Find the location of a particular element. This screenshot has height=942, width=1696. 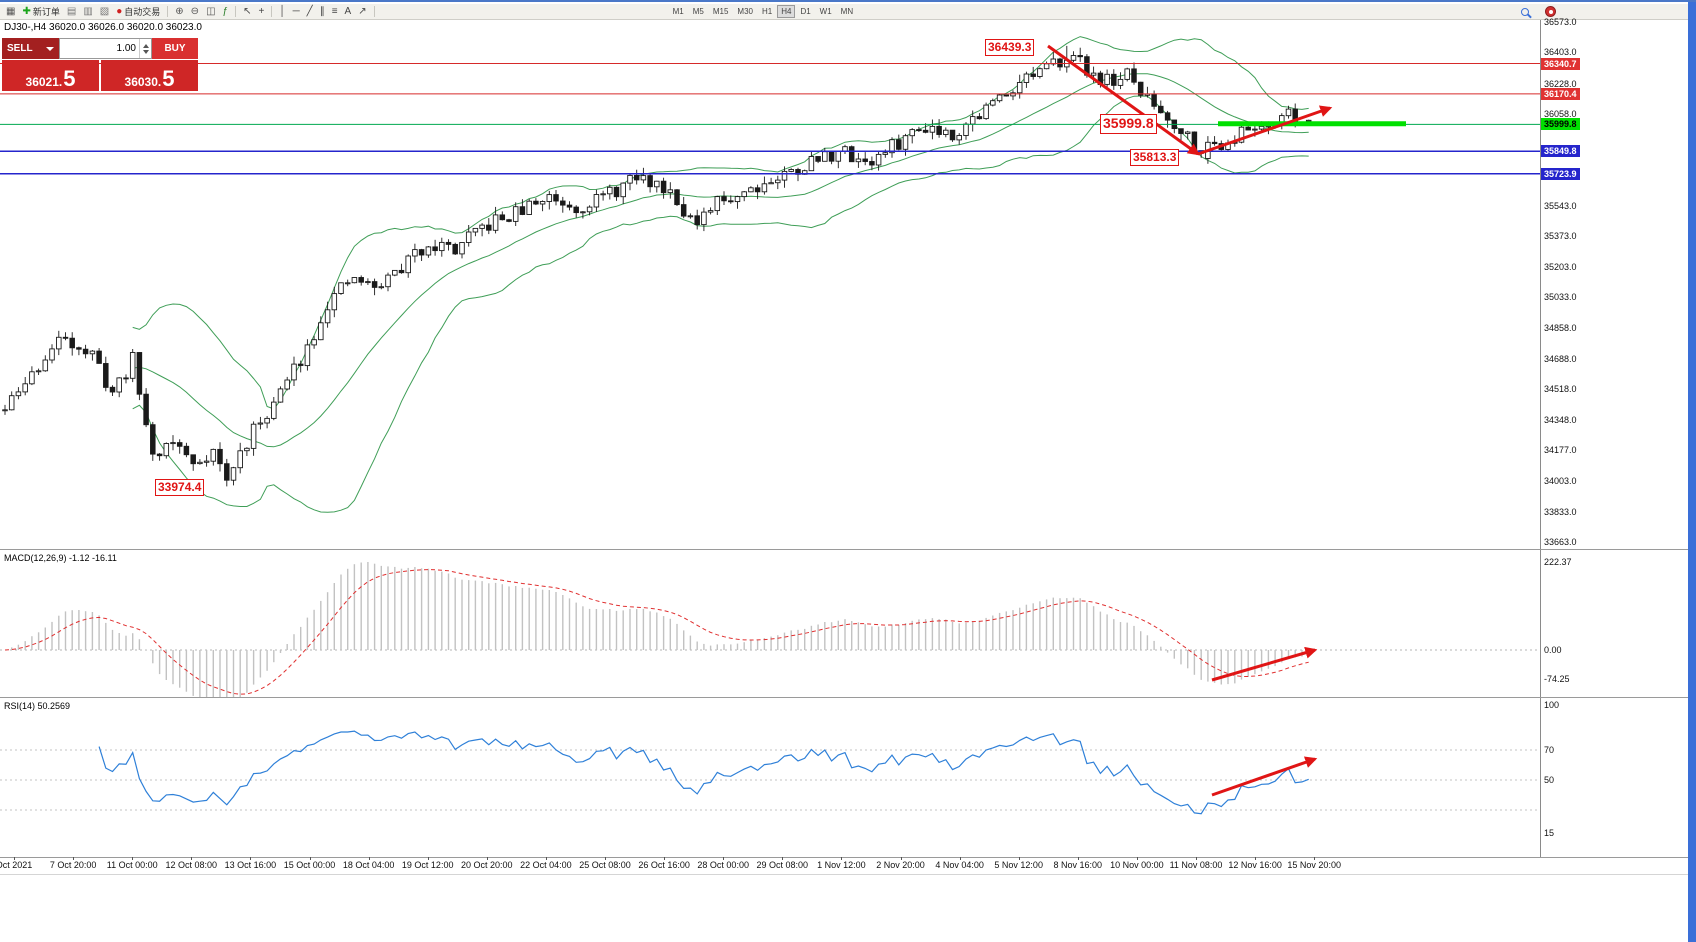

tile-windows-icon: ◫ is located at coordinates (211, 11).